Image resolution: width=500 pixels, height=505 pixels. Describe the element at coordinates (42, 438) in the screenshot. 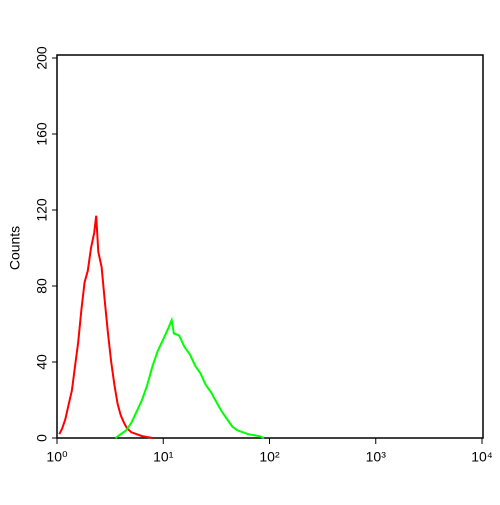

I see `y-tick-label: 0` at that location.